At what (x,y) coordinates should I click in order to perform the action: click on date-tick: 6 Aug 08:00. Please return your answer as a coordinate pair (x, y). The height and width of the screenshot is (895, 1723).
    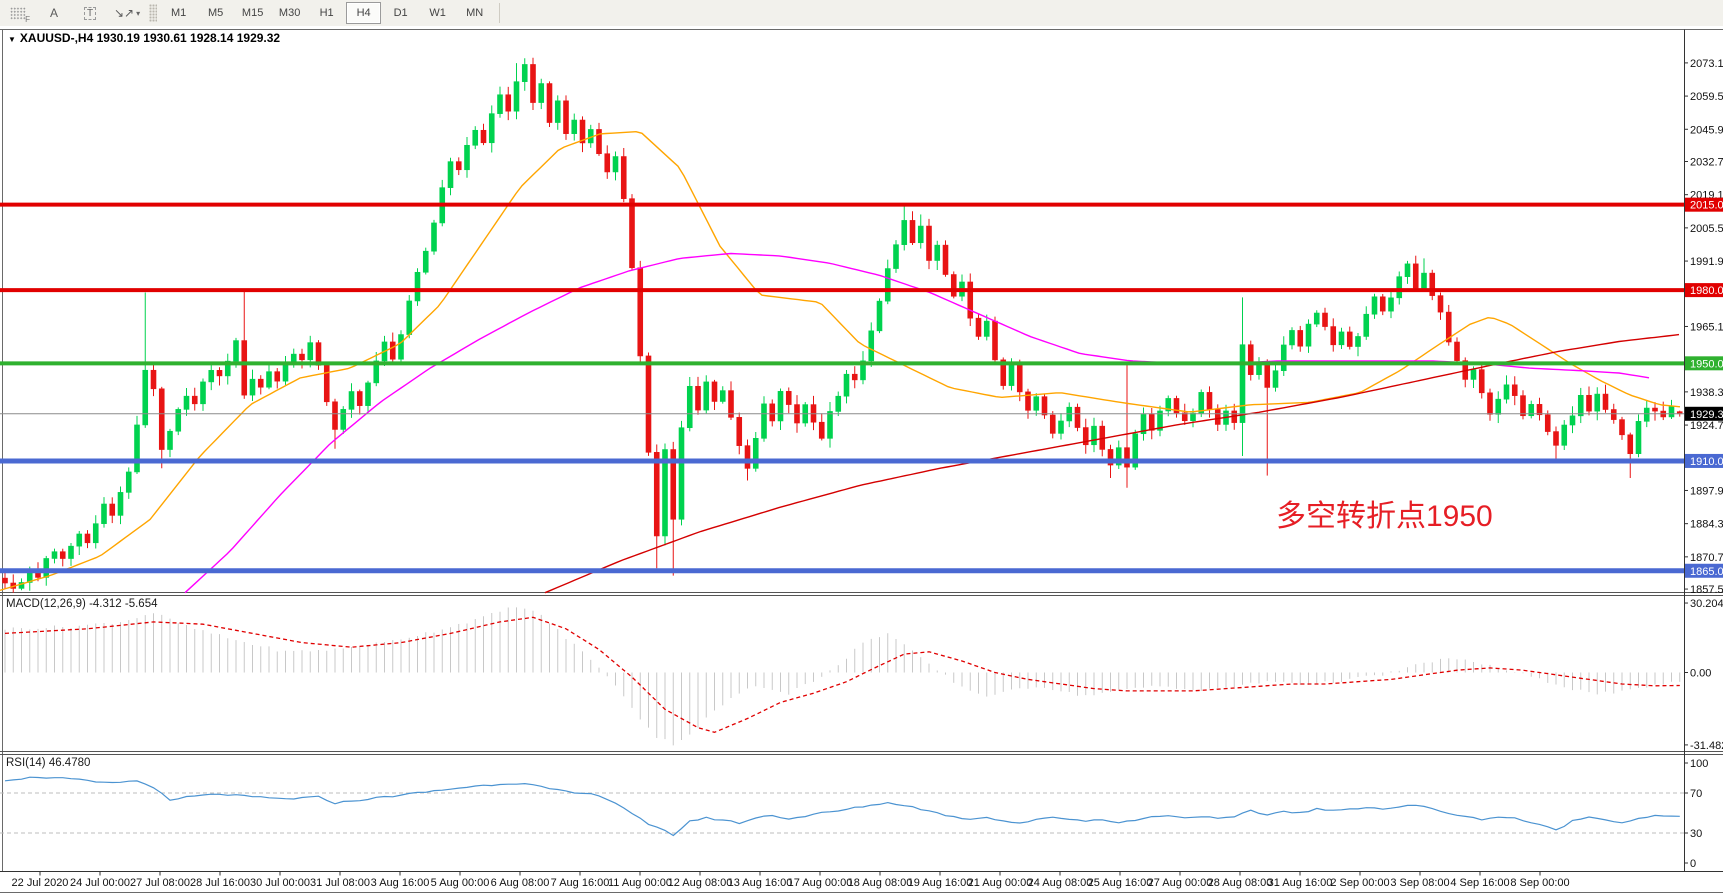
    Looking at the image, I should click on (520, 883).